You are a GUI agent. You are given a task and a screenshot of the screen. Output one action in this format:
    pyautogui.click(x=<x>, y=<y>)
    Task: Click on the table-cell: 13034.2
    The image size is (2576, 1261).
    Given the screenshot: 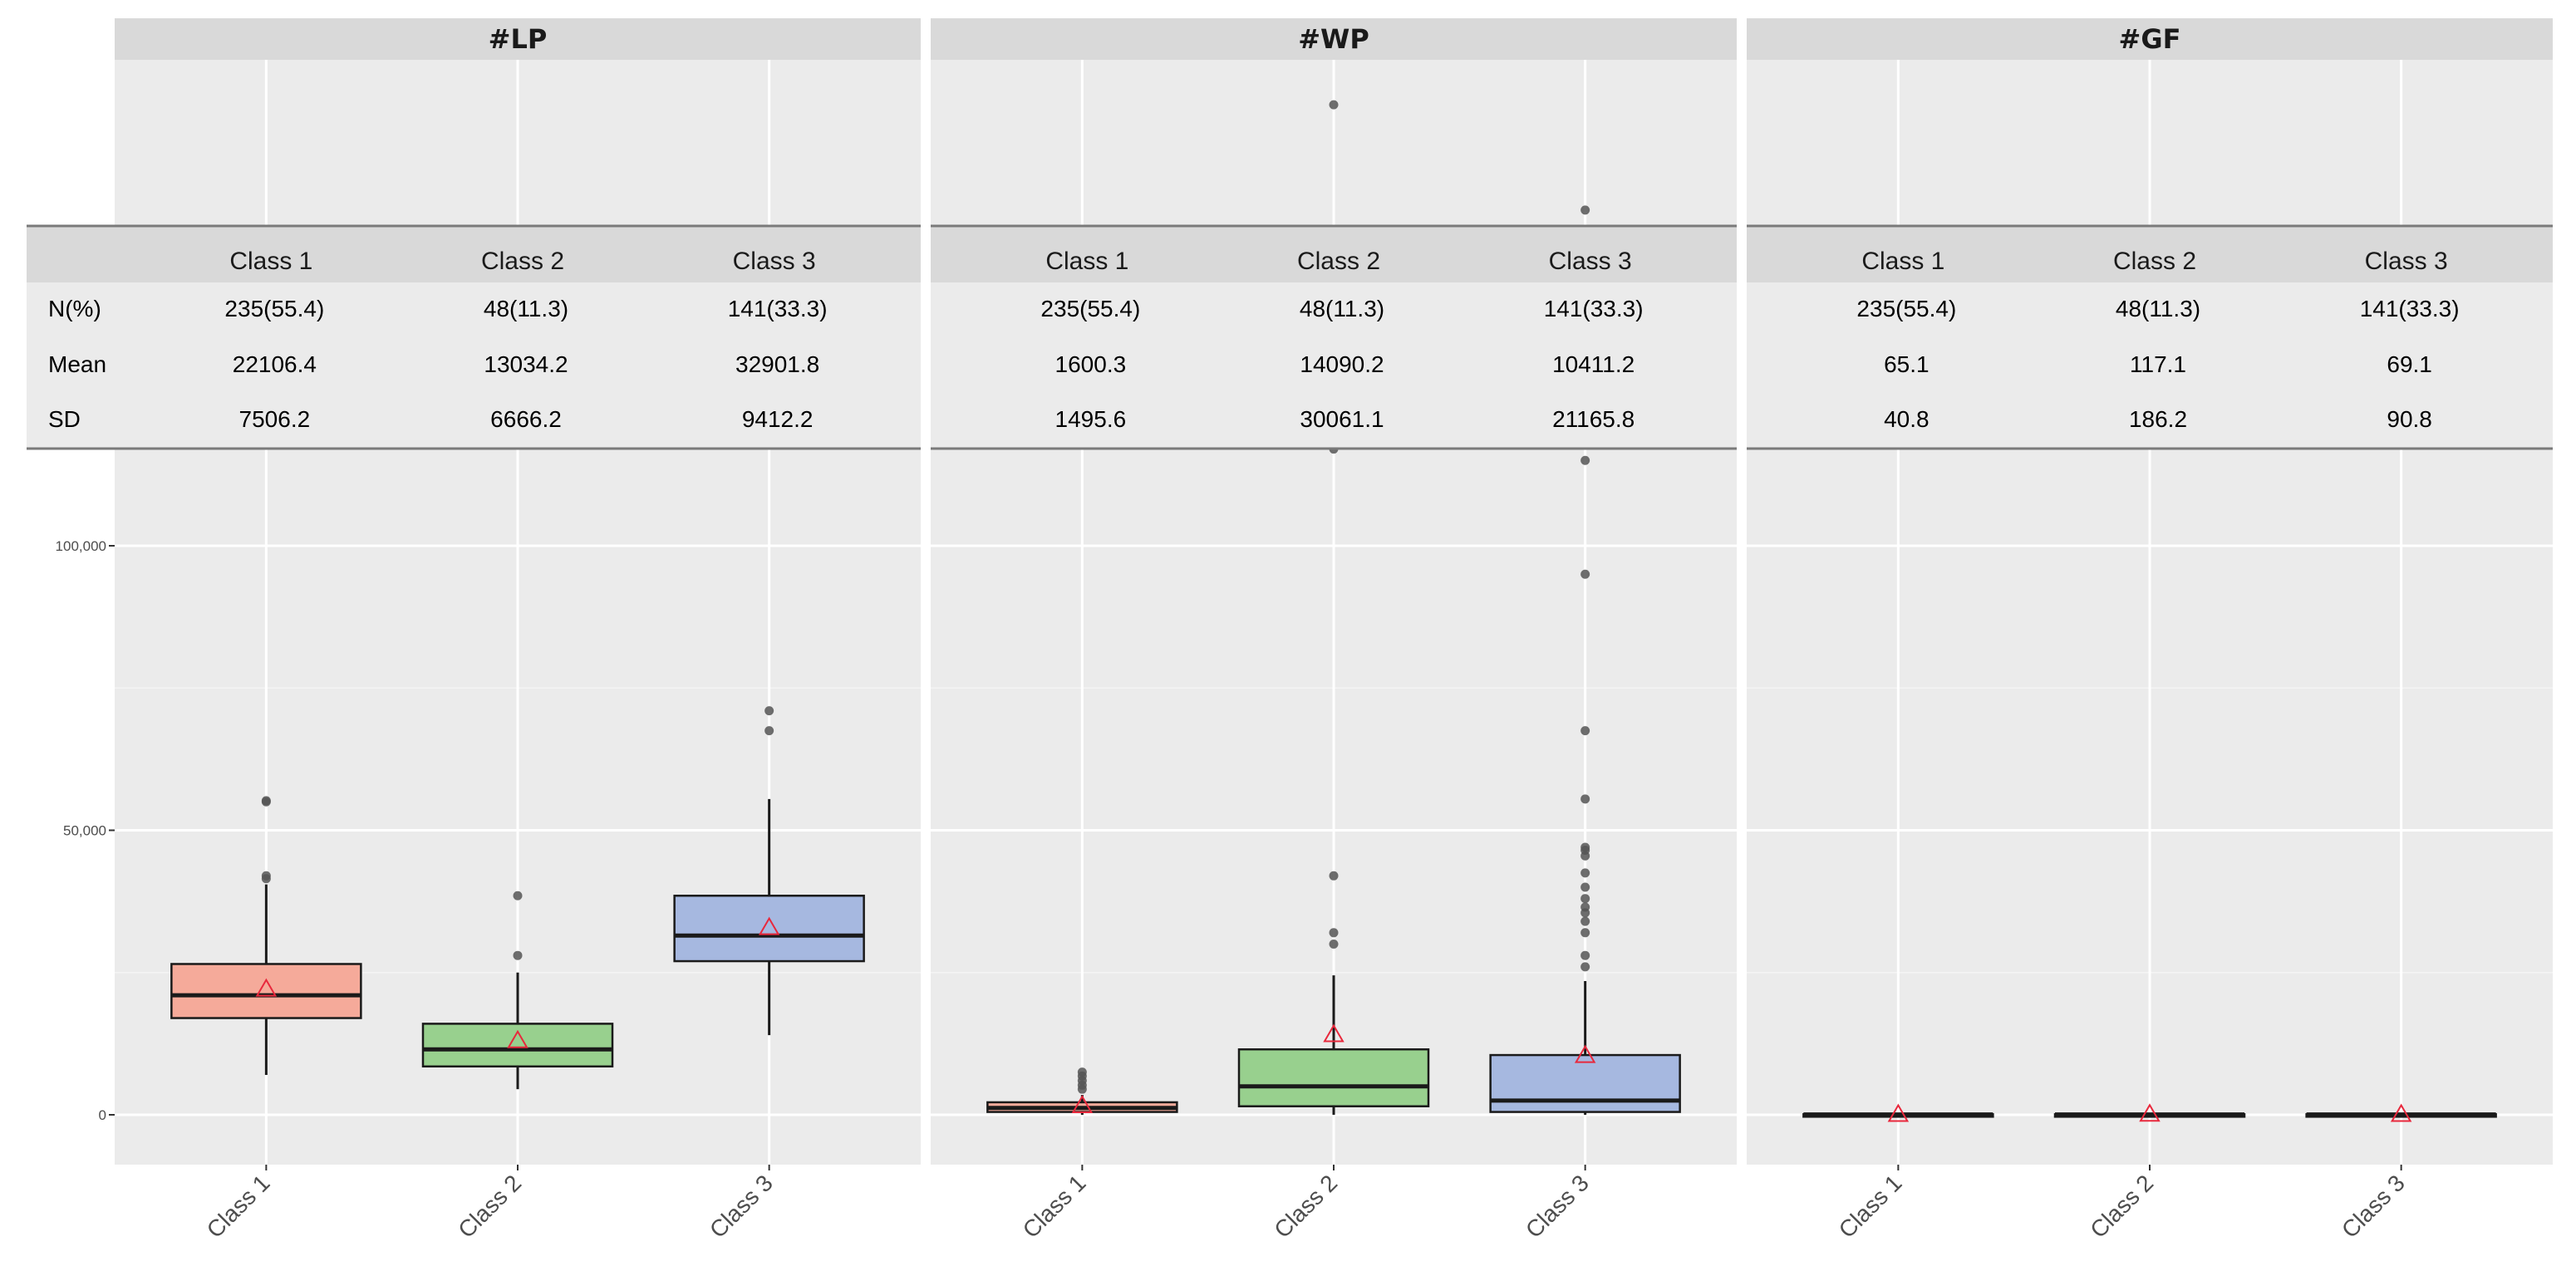 What is the action you would take?
    pyautogui.click(x=526, y=364)
    